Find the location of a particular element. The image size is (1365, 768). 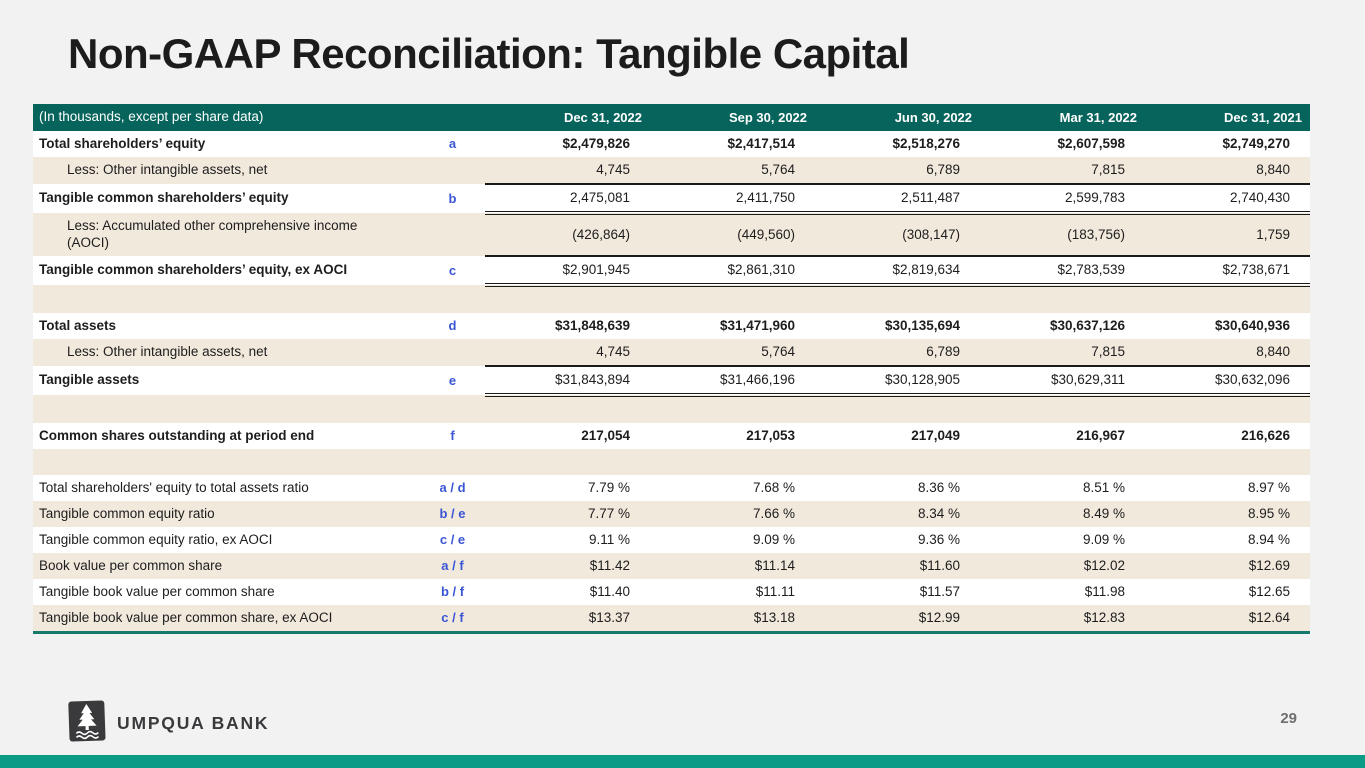

cell-value: 8,840 is located at coordinates (1228, 353).